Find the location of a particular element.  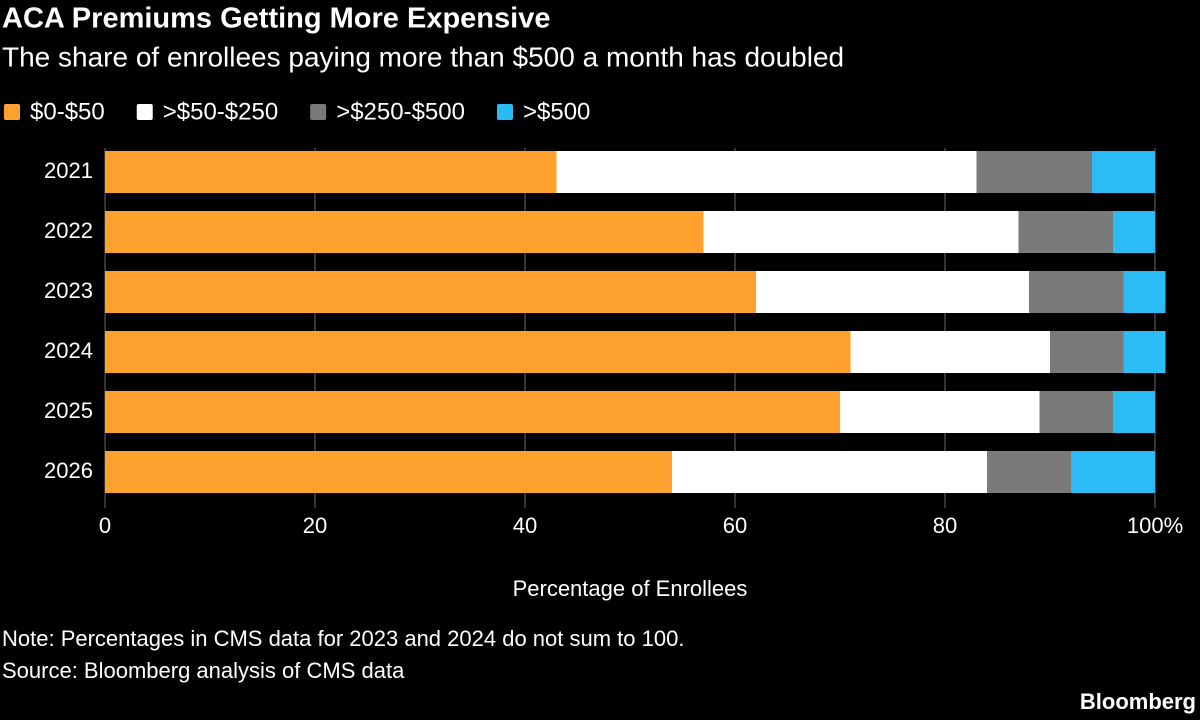

chart-title: ACA Premiums Getting More Expensive is located at coordinates (276, 19).